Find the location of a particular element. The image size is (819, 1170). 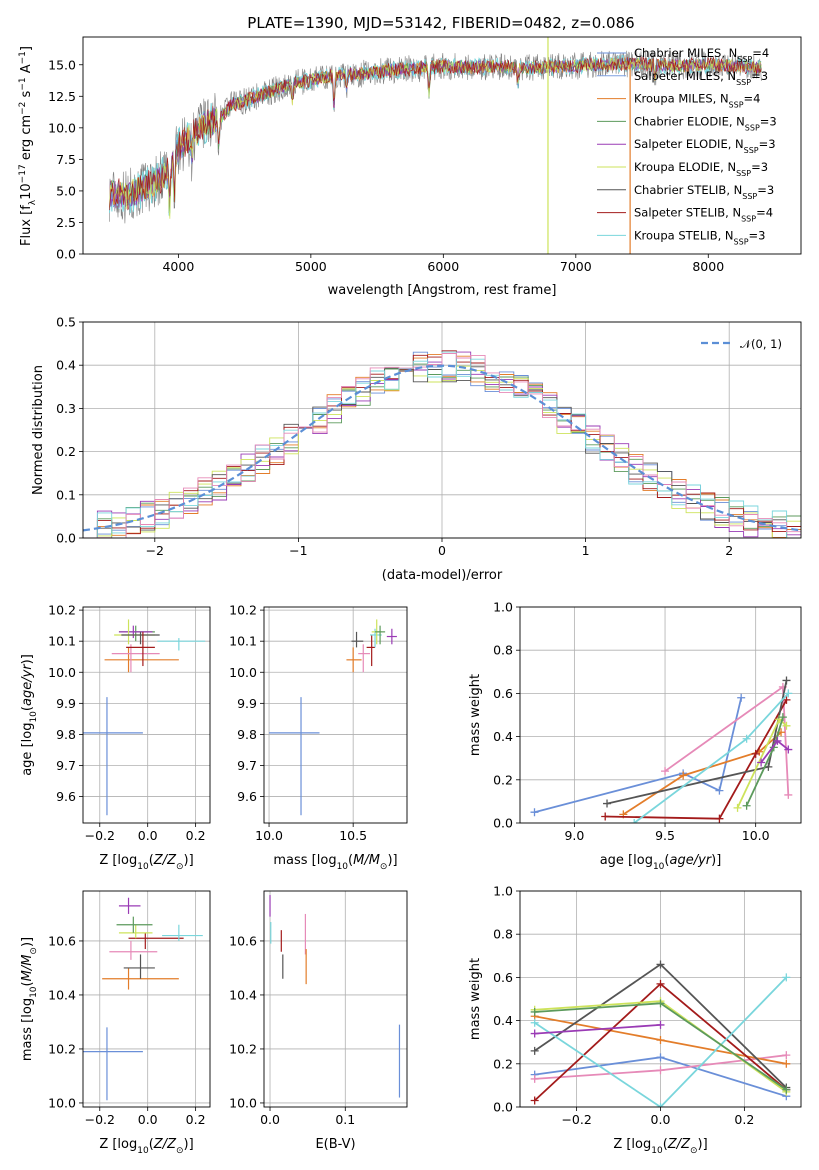

label-part: −1 is located at coordinates (23, 57).